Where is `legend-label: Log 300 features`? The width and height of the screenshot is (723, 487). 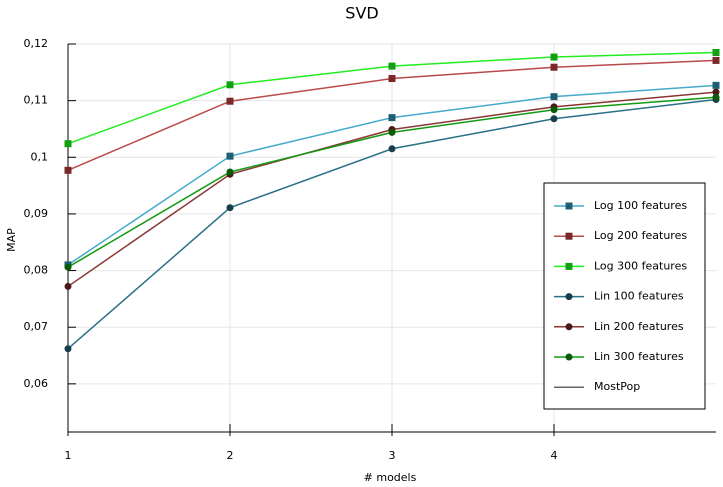
legend-label: Log 300 features is located at coordinates (640, 265).